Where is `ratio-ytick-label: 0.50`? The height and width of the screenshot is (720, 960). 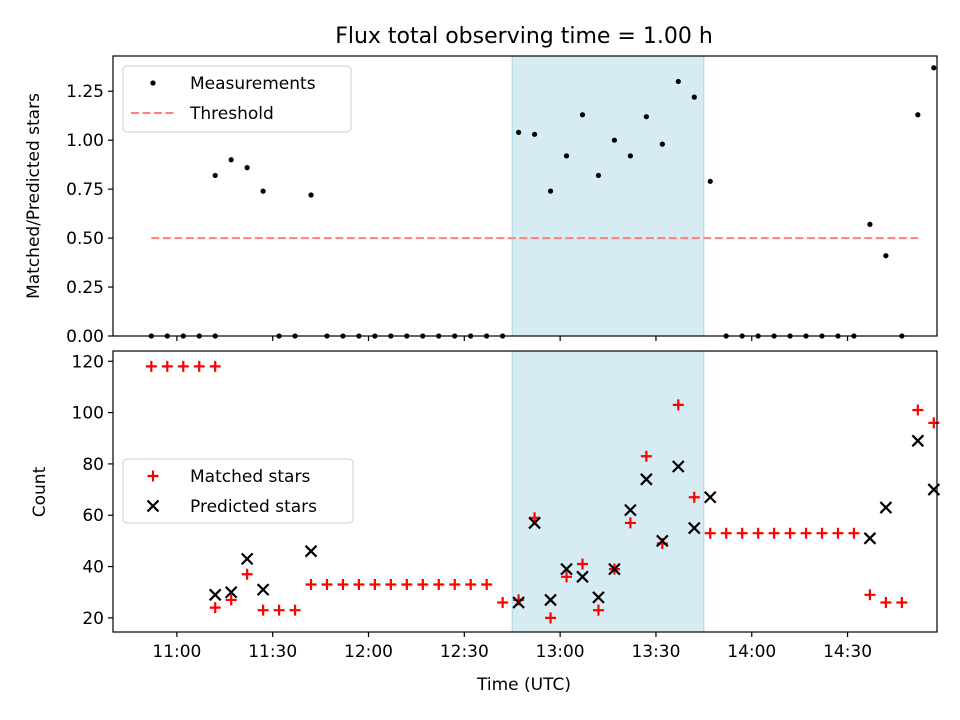
ratio-ytick-label: 0.50 is located at coordinates (85, 239).